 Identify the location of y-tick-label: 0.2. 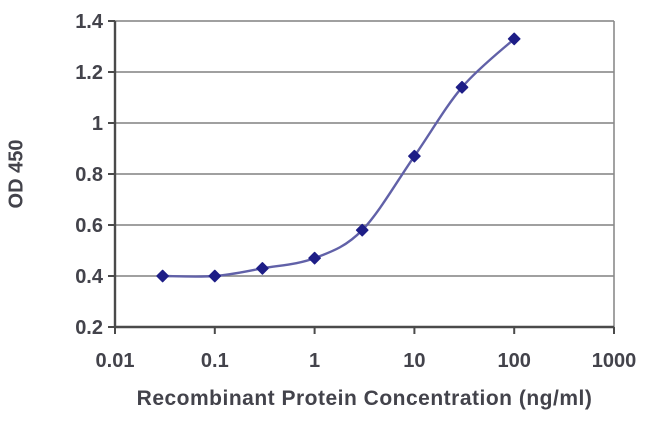
(89, 328).